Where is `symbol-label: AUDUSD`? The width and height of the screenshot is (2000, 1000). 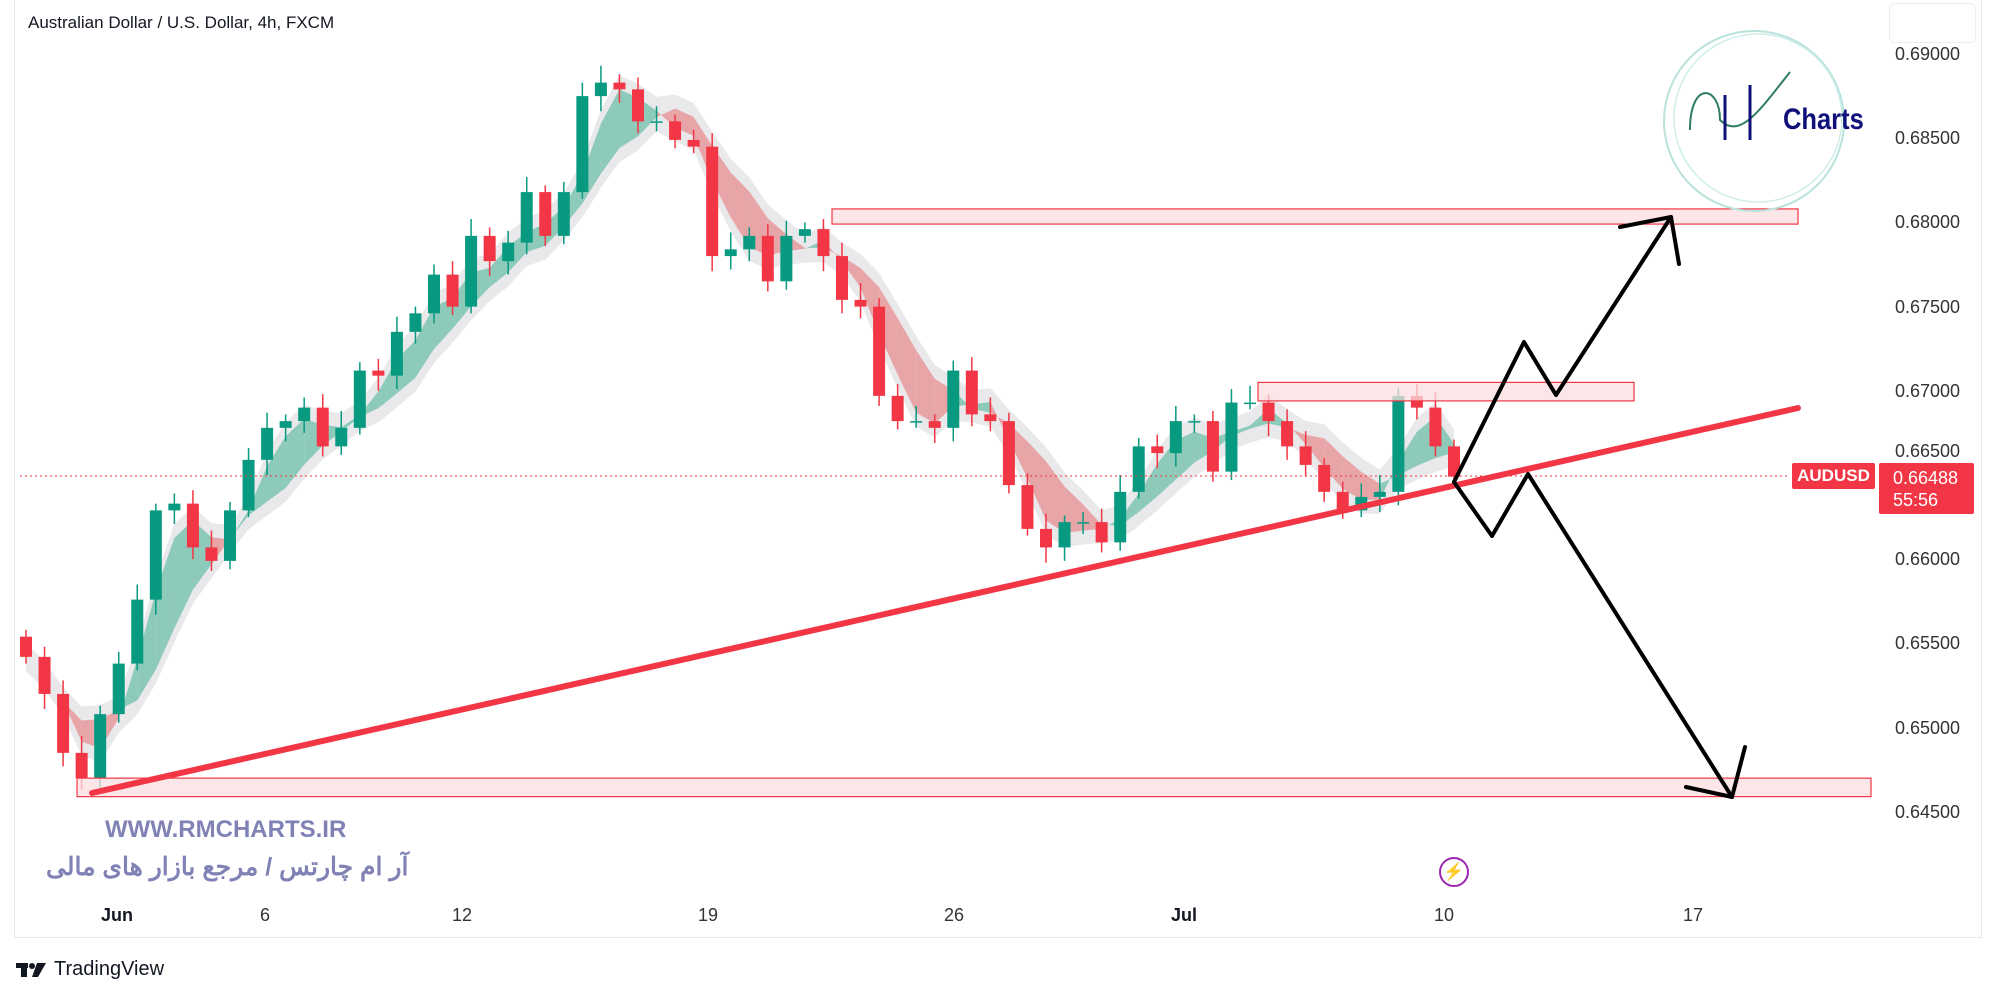
symbol-label: AUDUSD is located at coordinates (1833, 476).